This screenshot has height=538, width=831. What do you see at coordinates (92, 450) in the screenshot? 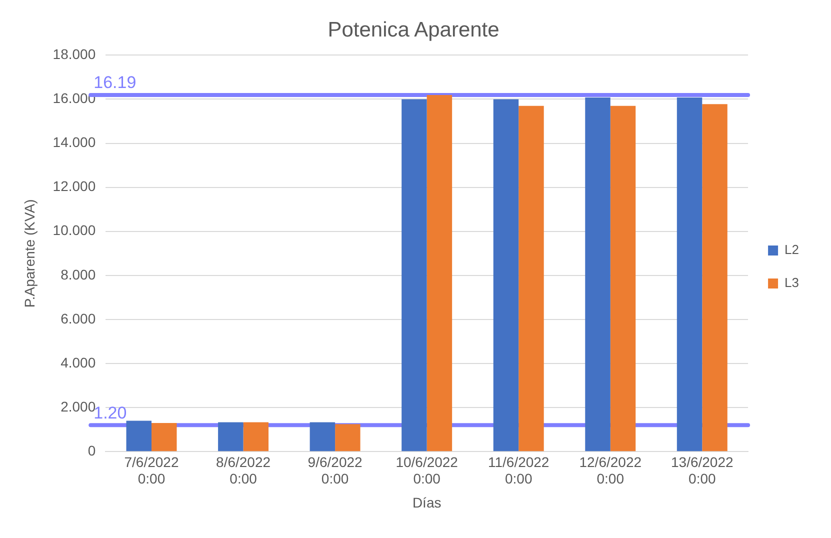
I see `y-tick-label: 0` at bounding box center [92, 450].